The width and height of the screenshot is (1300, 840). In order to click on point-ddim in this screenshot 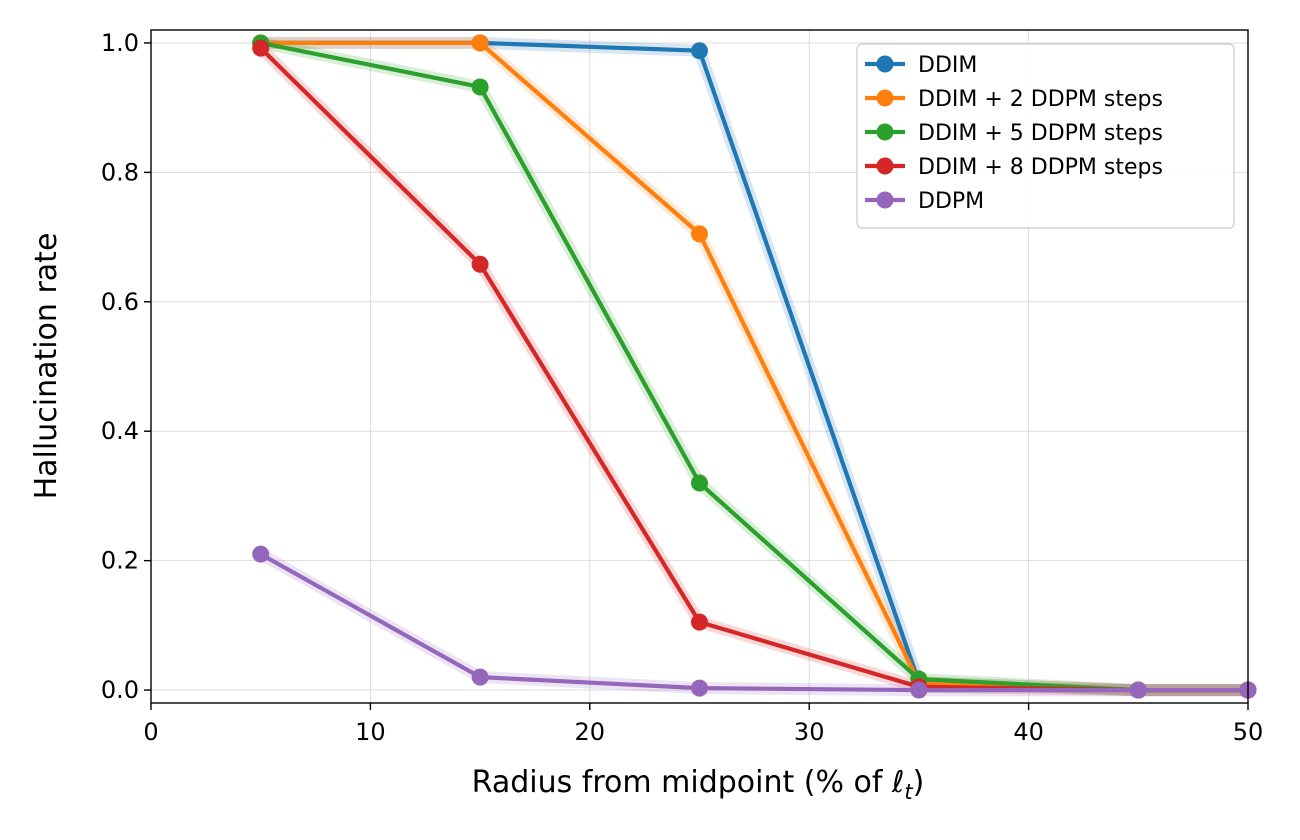, I will do `click(699, 51)`.